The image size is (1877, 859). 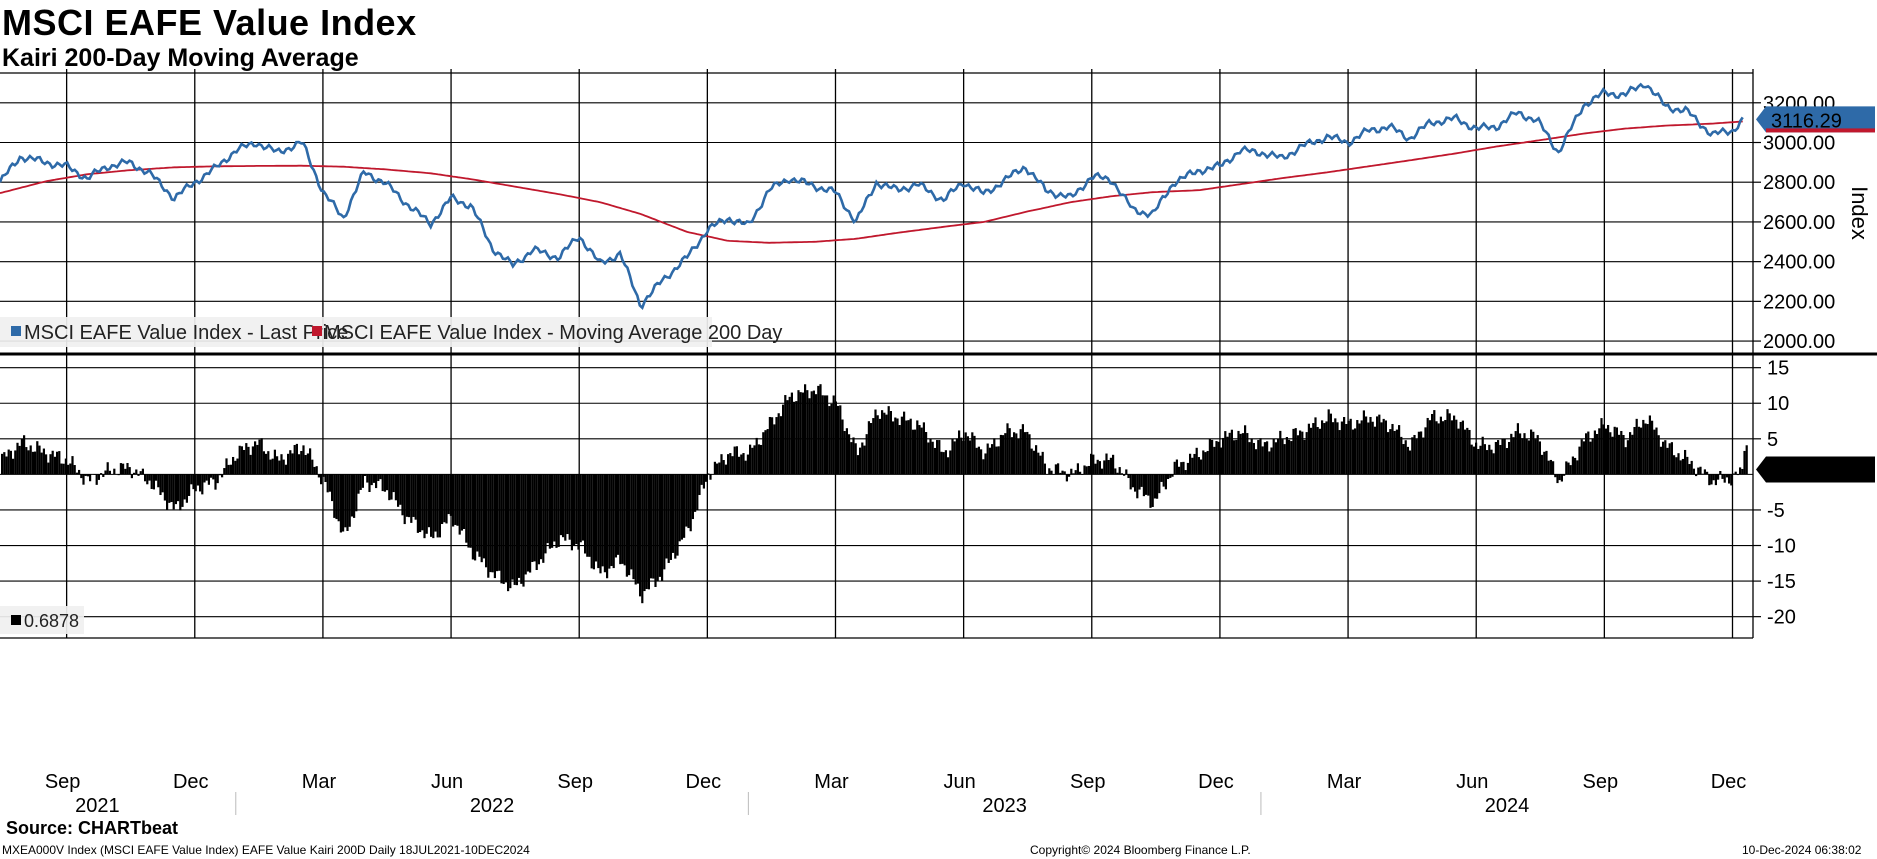 What do you see at coordinates (1806, 121) in the screenshot?
I see `price-last-value: 3116.29` at bounding box center [1806, 121].